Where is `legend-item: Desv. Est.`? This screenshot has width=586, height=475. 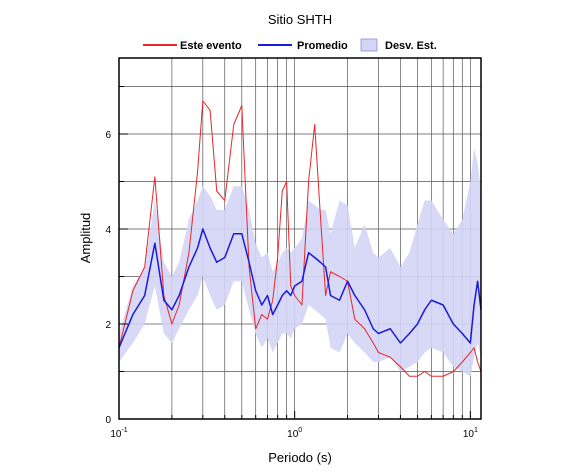
legend-item: Desv. Est. is located at coordinates (398, 45).